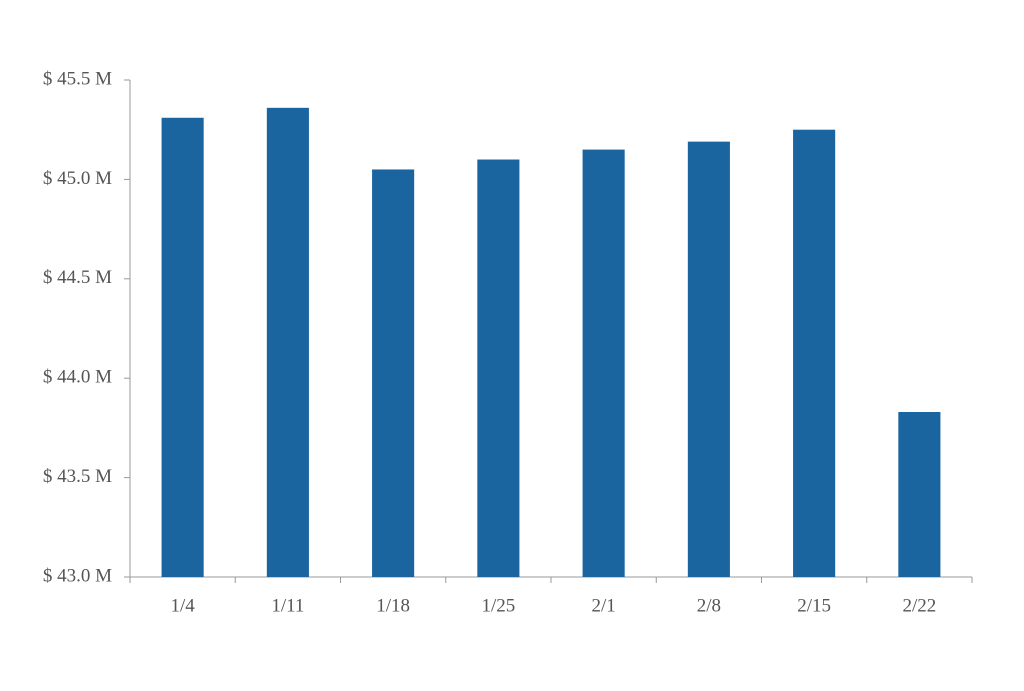 The width and height of the screenshot is (1024, 691). Describe the element at coordinates (77, 476) in the screenshot. I see `y-tick-label: $ 43.5 M` at that location.